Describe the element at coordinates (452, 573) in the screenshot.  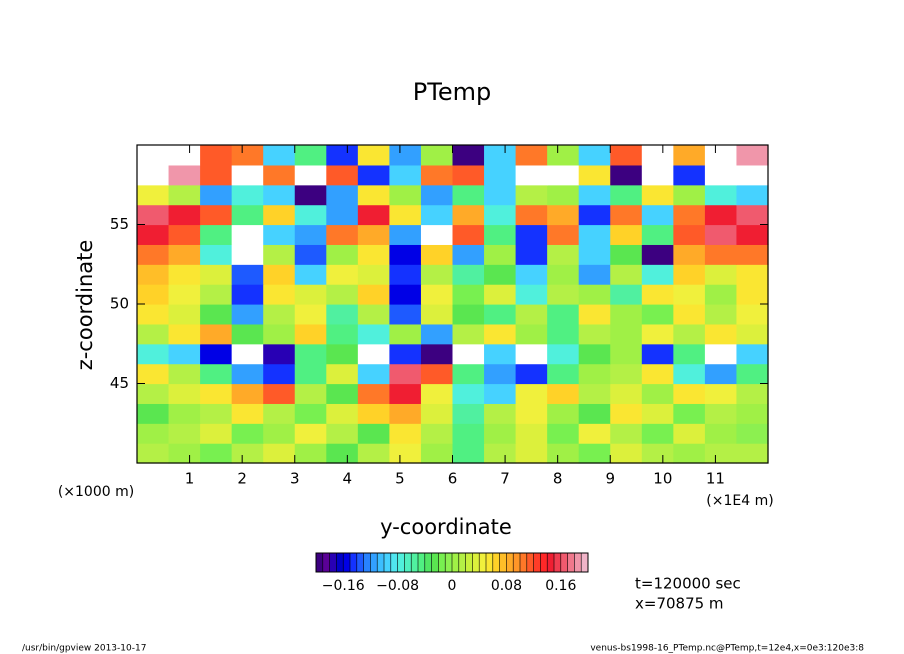
I see `colorbar: −0.16 −0.08 0 0.08 0.16` at that location.